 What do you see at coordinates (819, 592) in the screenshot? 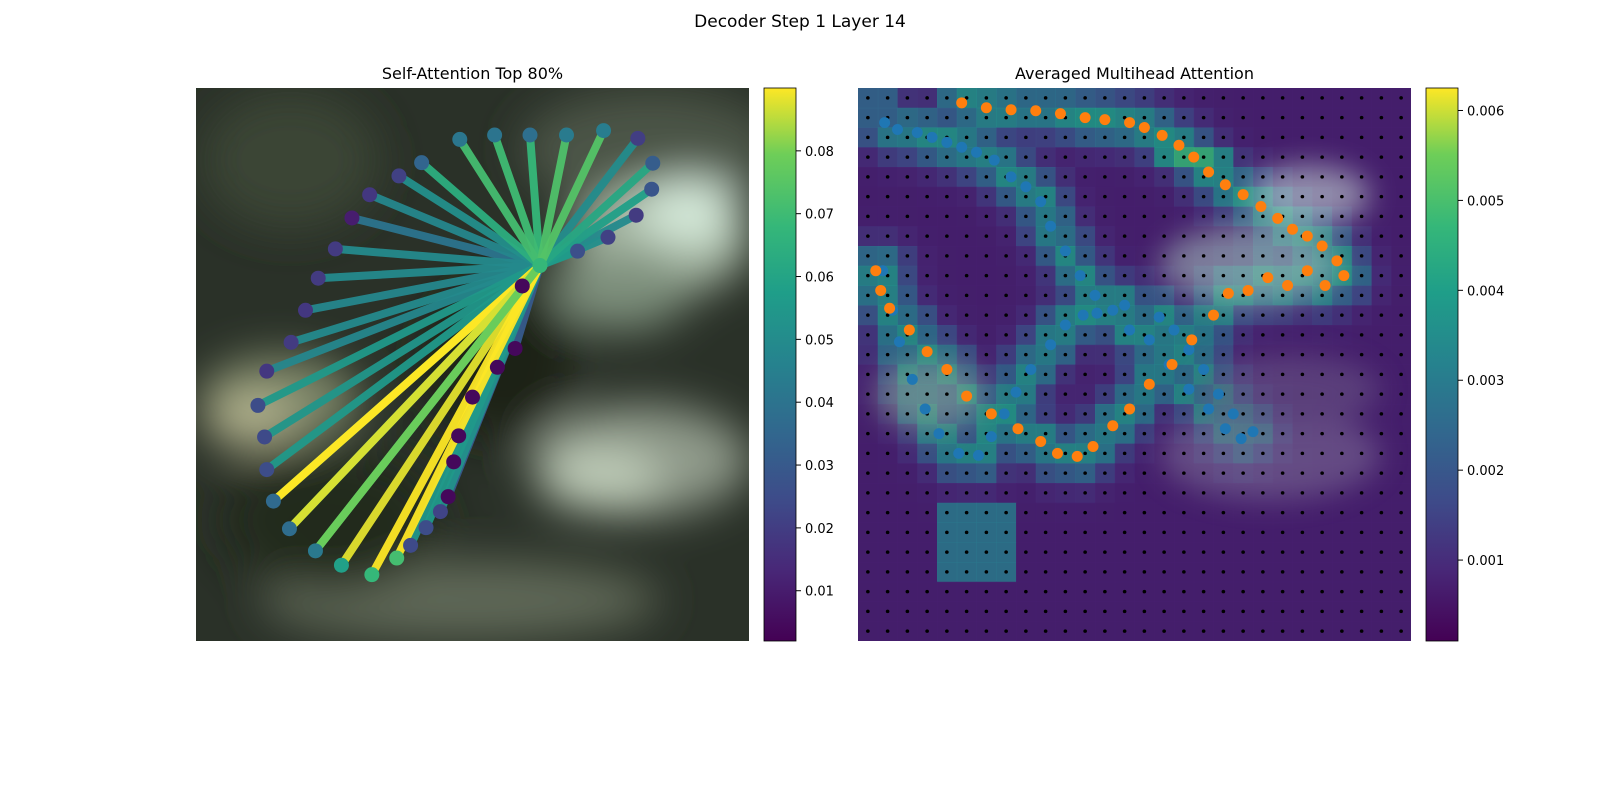
I see `colorbar-tick-label: 0.01` at bounding box center [819, 592].